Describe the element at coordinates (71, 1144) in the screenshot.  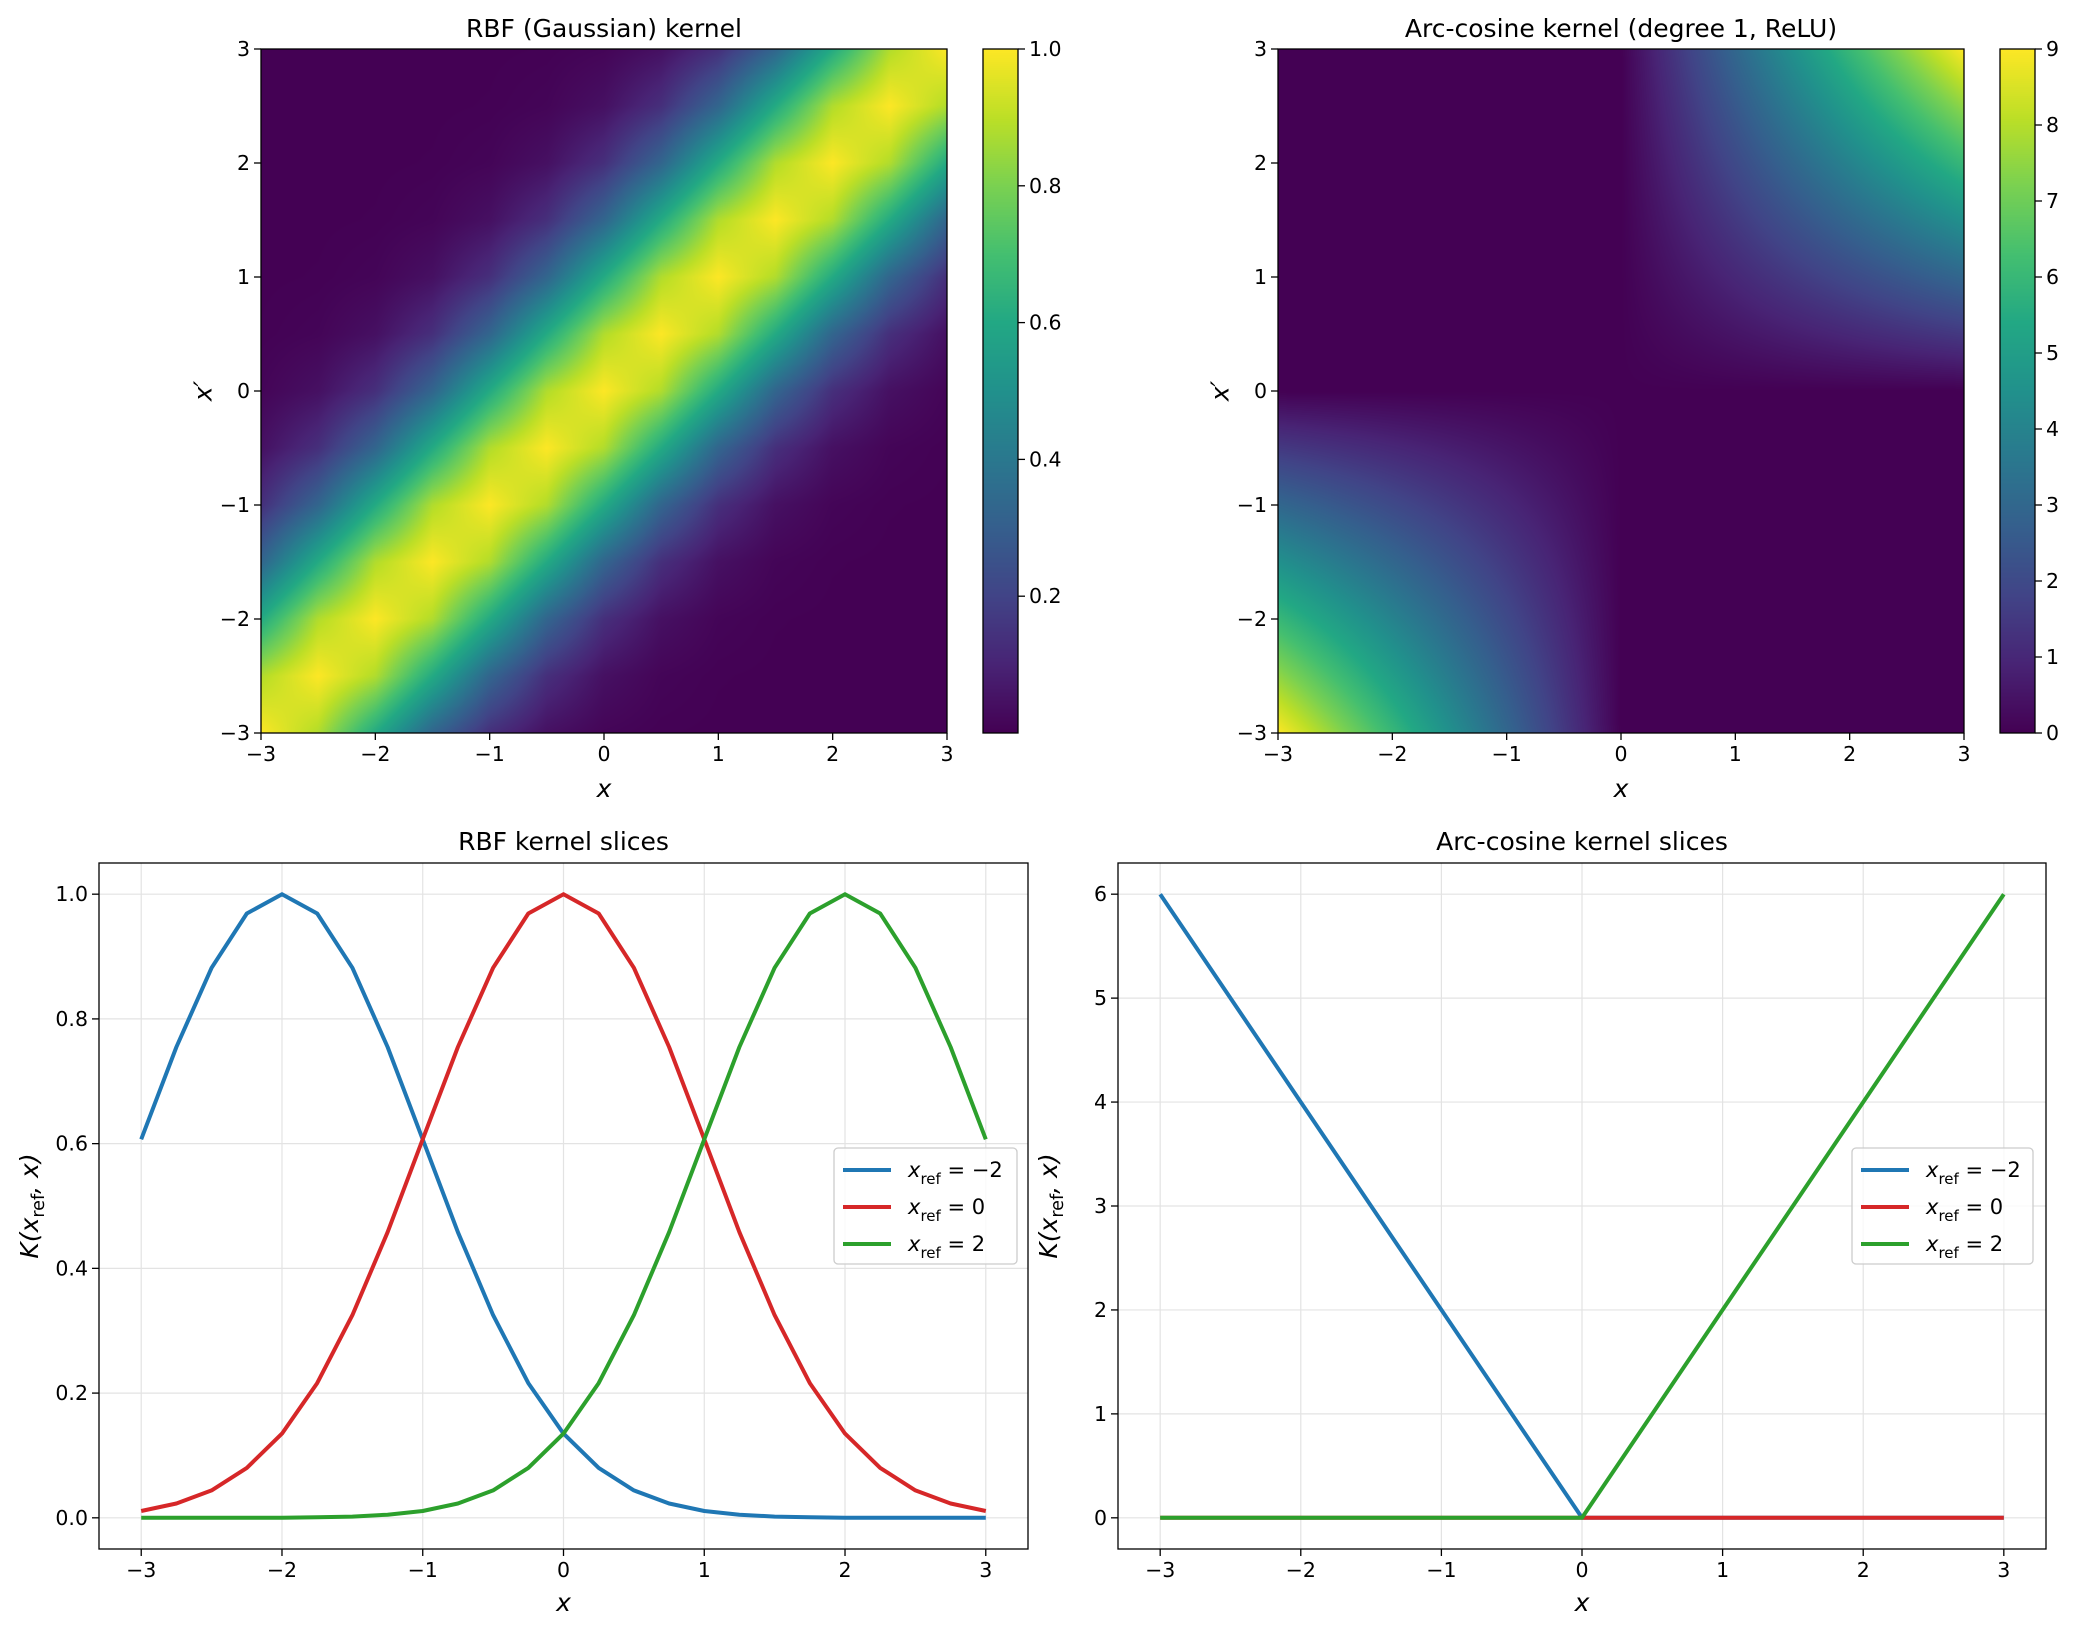
I see `y-tick-label: 0.6` at that location.